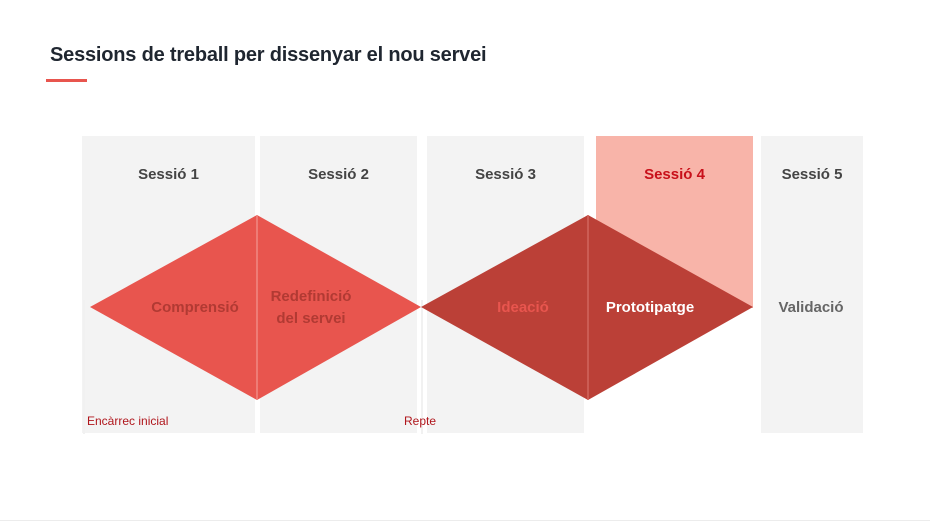 This screenshot has width=930, height=523. Describe the element at coordinates (505, 174) in the screenshot. I see `session-label-3: Sessió 3` at that location.